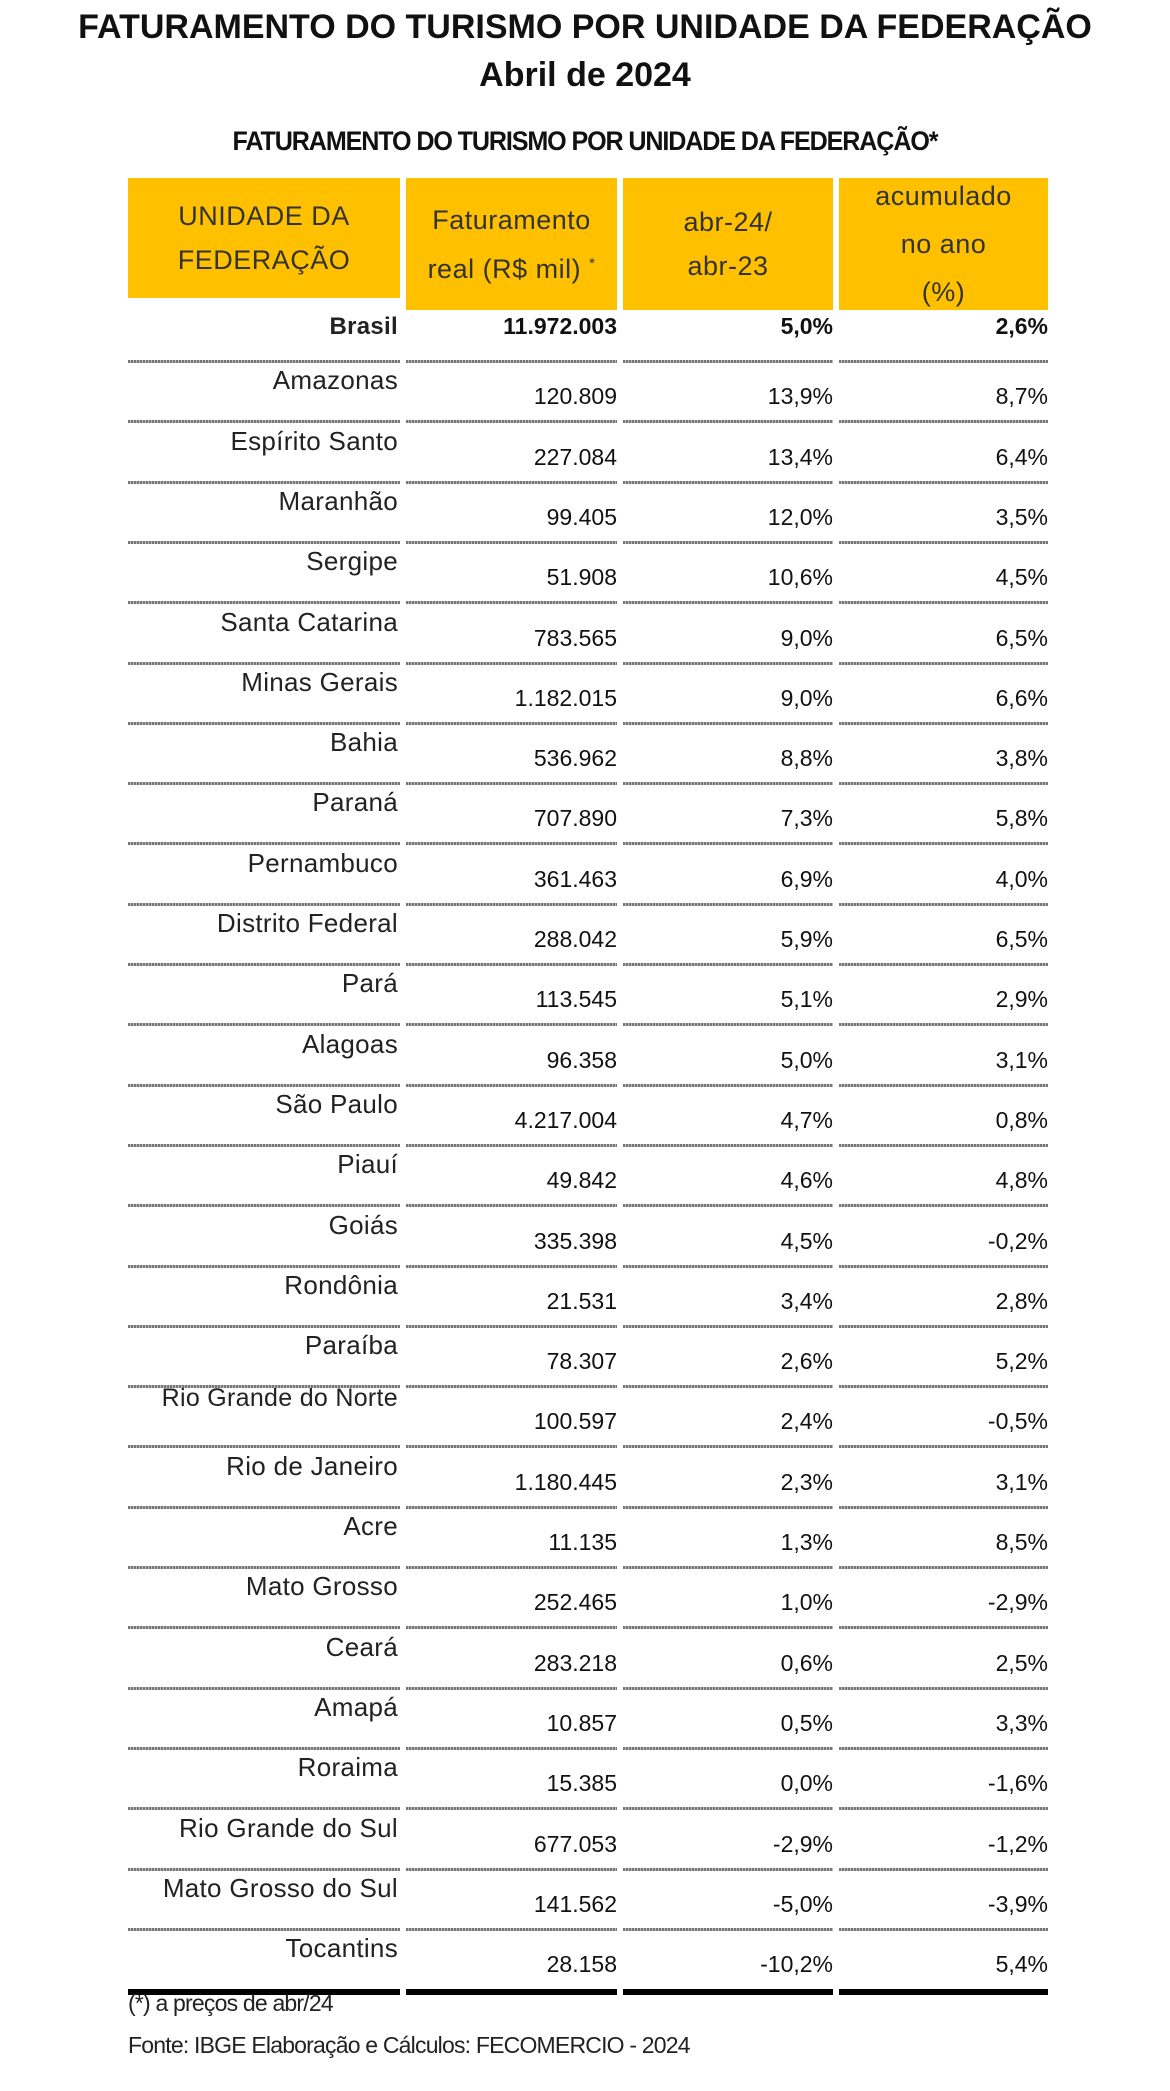 The image size is (1170, 2091). I want to click on faturamento-value: 783.565, so click(575, 637).